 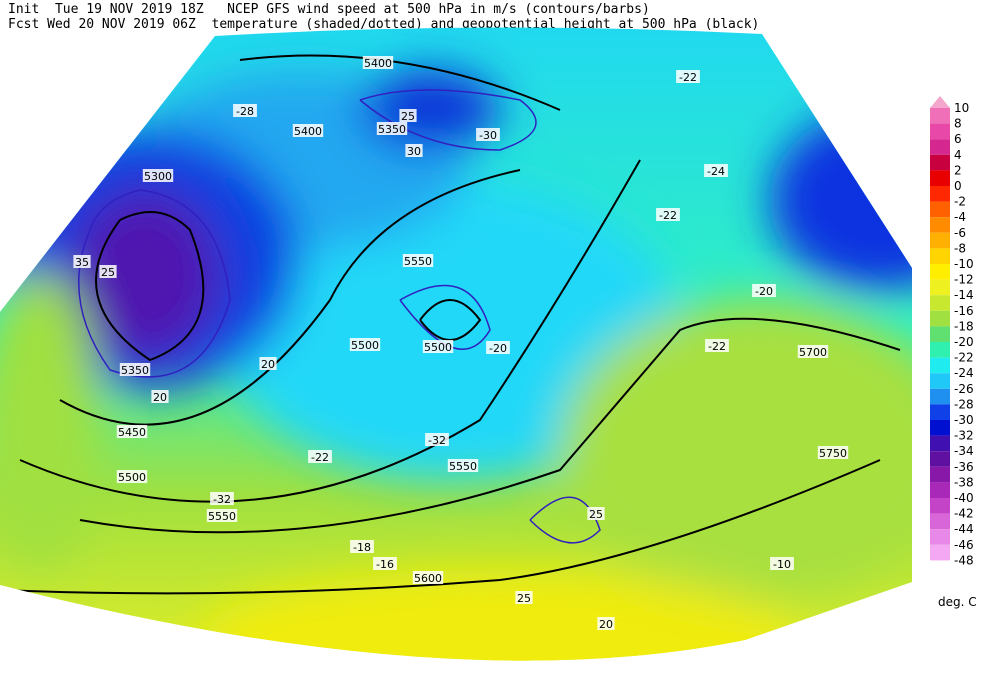 I want to click on colorbar-label: -36, so click(x=964, y=467).